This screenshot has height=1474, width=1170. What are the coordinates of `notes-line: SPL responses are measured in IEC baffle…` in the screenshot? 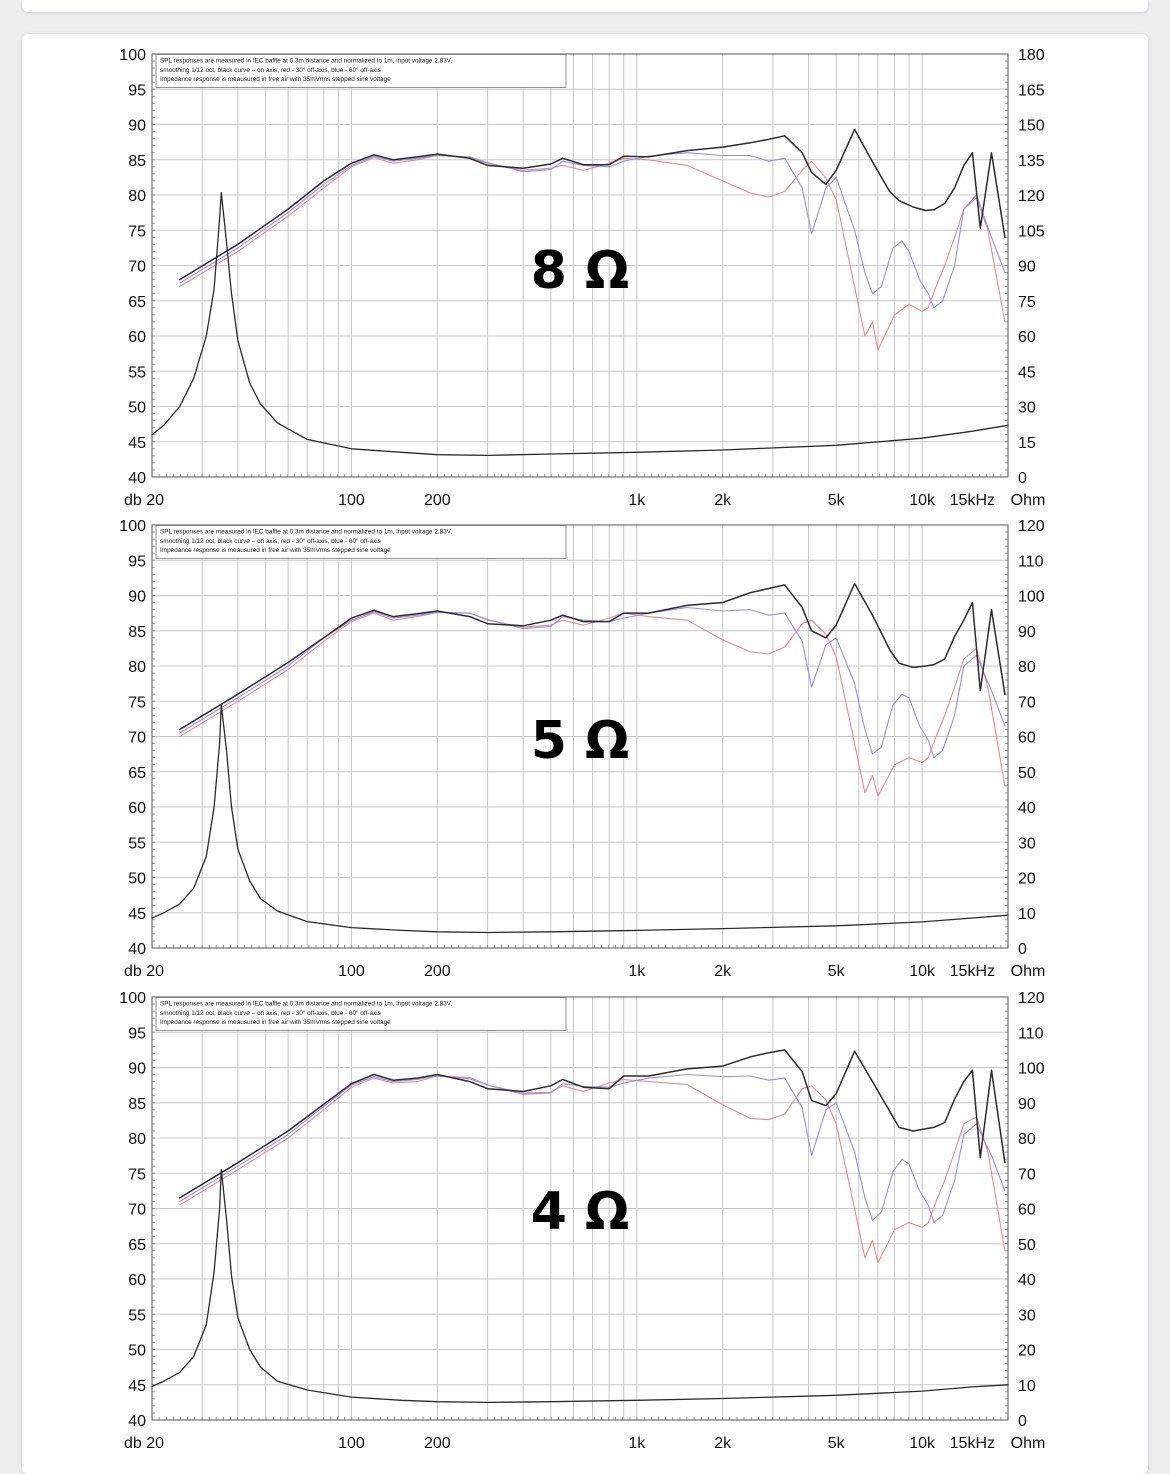 It's located at (306, 532).